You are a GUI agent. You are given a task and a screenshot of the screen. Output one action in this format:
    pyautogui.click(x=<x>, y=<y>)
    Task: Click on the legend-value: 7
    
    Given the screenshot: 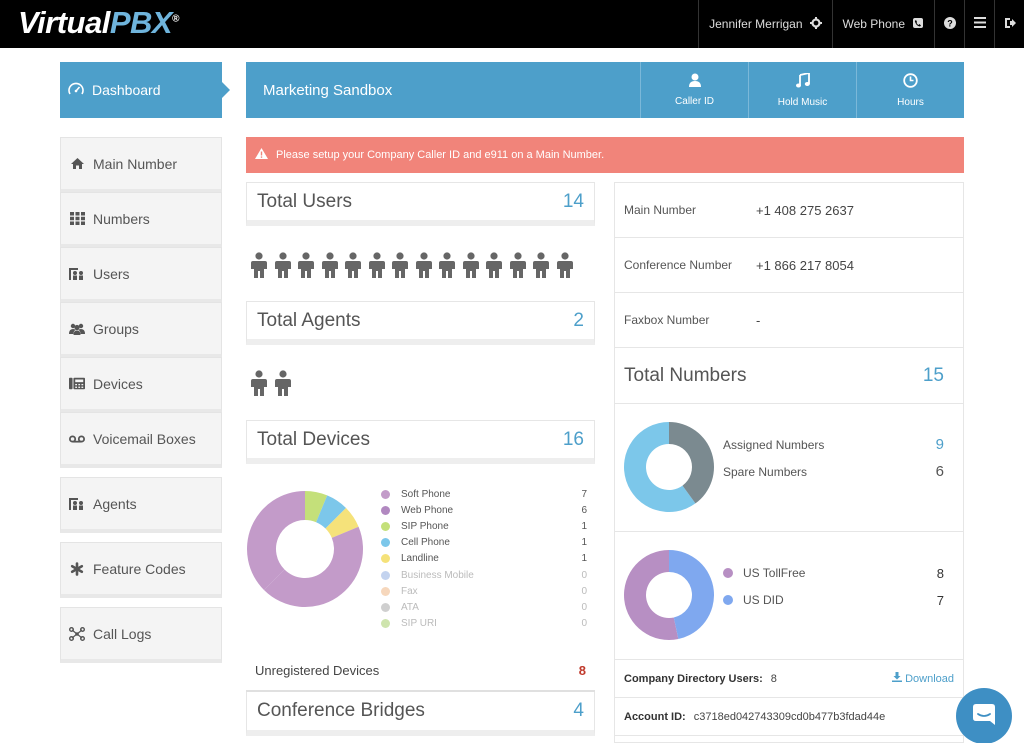 What is the action you would take?
    pyautogui.click(x=584, y=494)
    